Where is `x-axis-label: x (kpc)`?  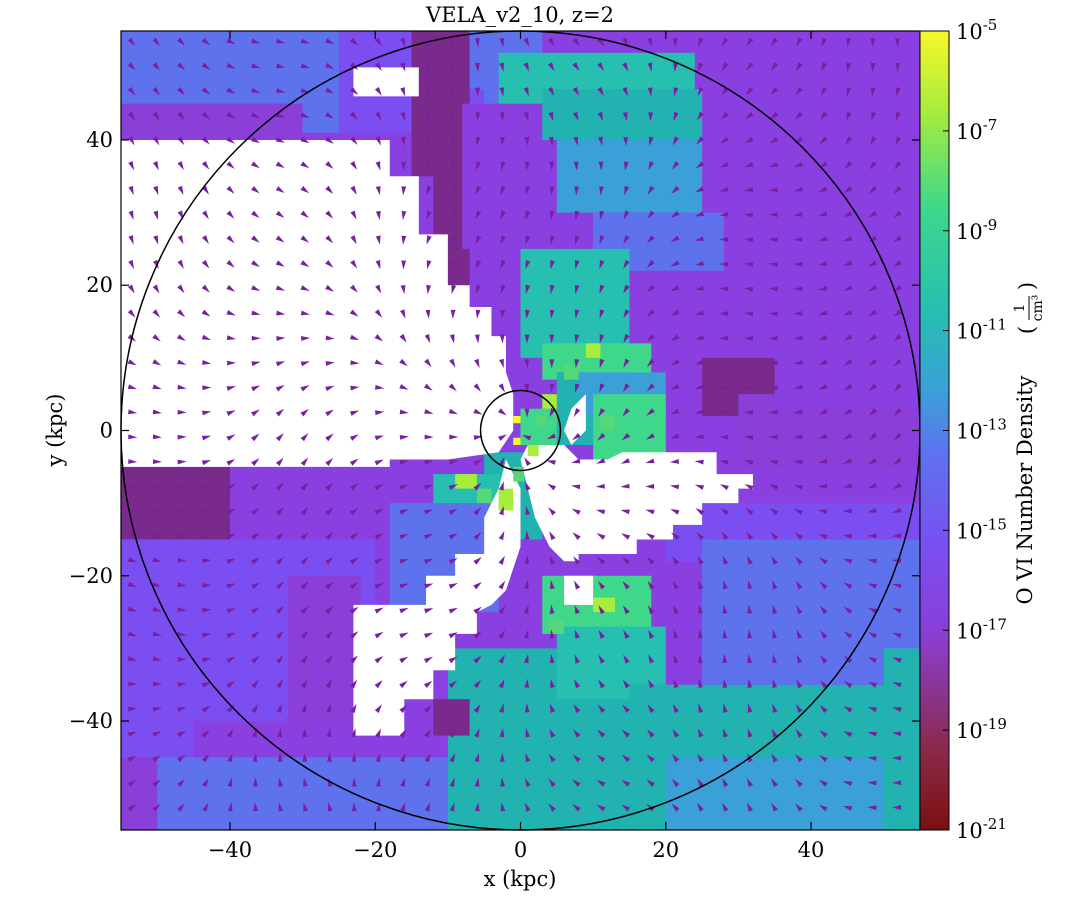 x-axis-label: x (kpc) is located at coordinates (520, 879).